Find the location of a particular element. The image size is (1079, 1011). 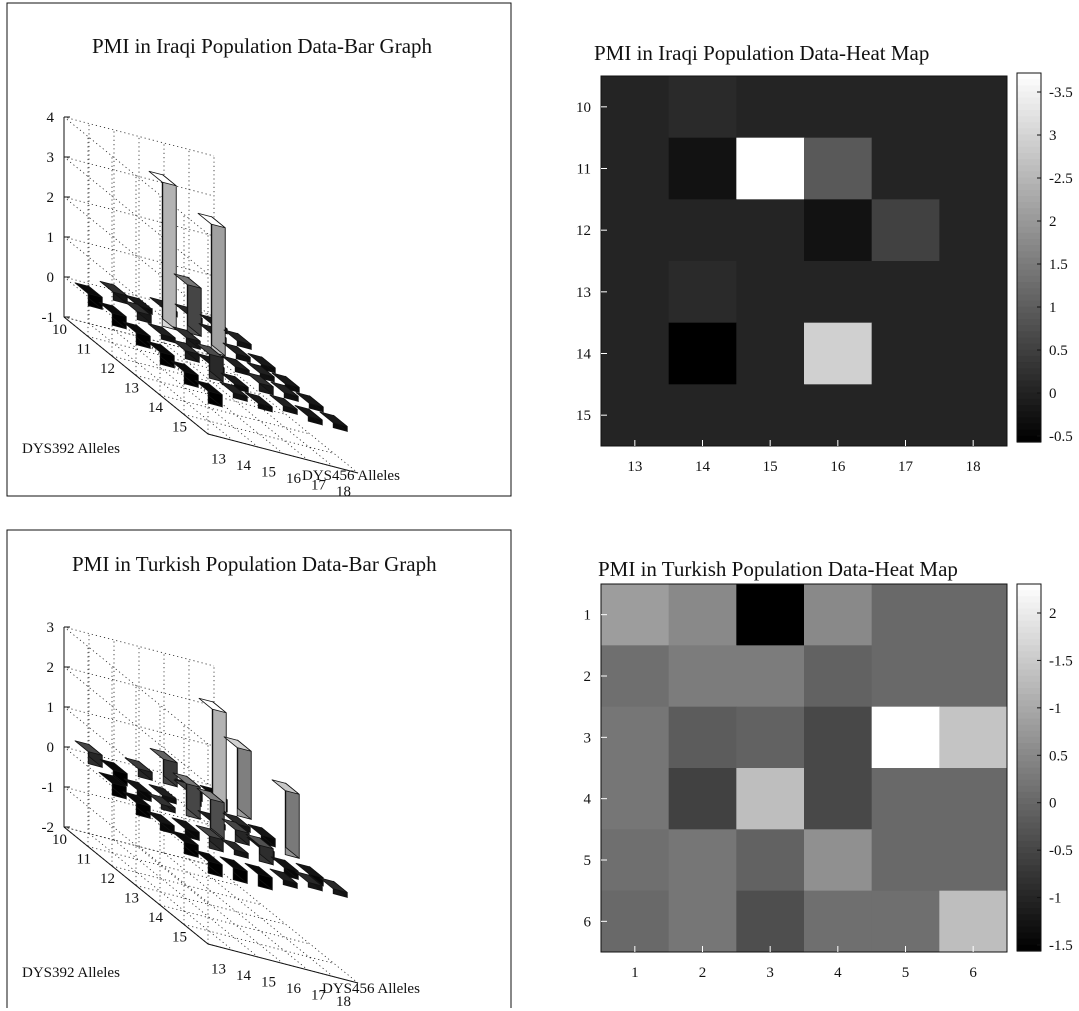

x-tick-label: 15 is located at coordinates (770, 467).